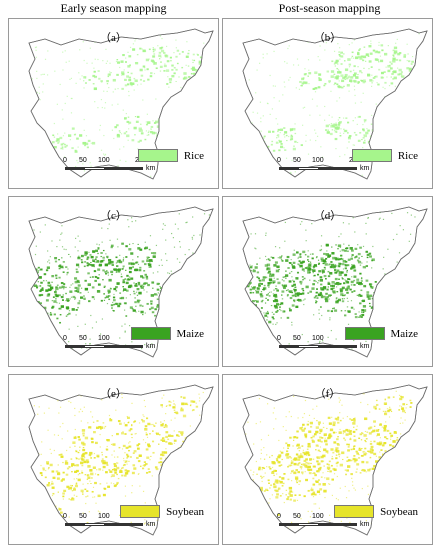  I want to click on map-panel-f: （f） 0 50 100 200 km Soybean, so click(327, 459).